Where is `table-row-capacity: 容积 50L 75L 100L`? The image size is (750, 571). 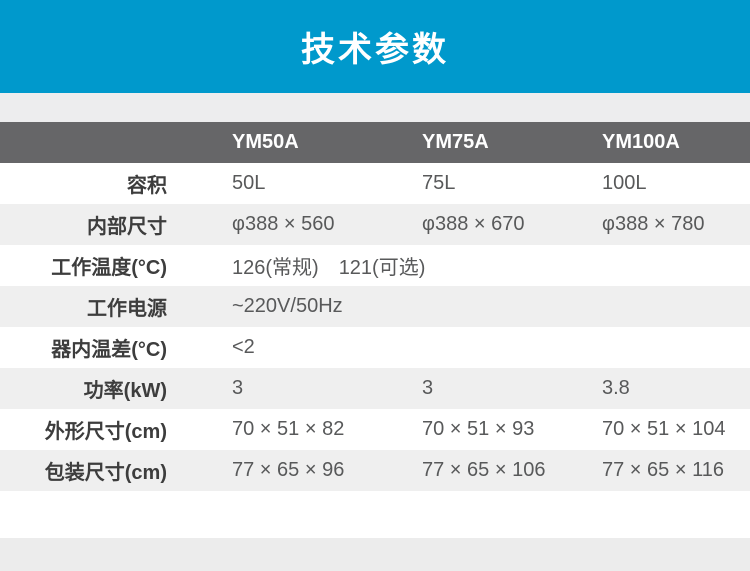 table-row-capacity: 容积 50L 75L 100L is located at coordinates (375, 183).